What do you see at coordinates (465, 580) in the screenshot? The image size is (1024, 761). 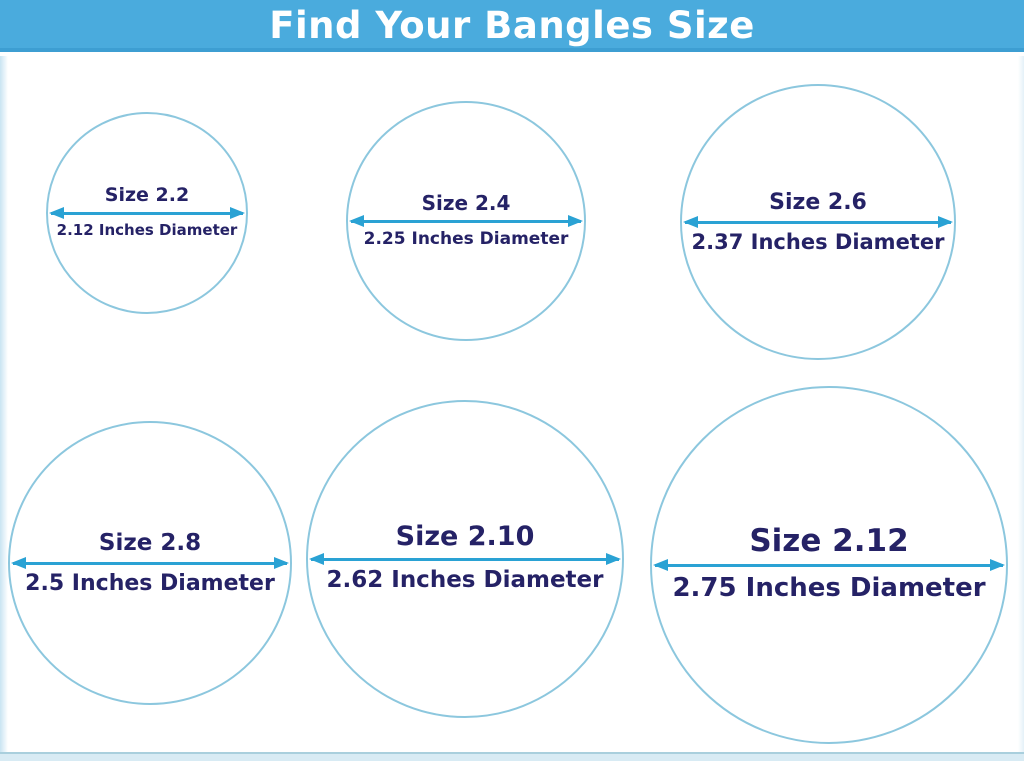 I see `diameter-label: 2.62 Inches Diameter` at bounding box center [465, 580].